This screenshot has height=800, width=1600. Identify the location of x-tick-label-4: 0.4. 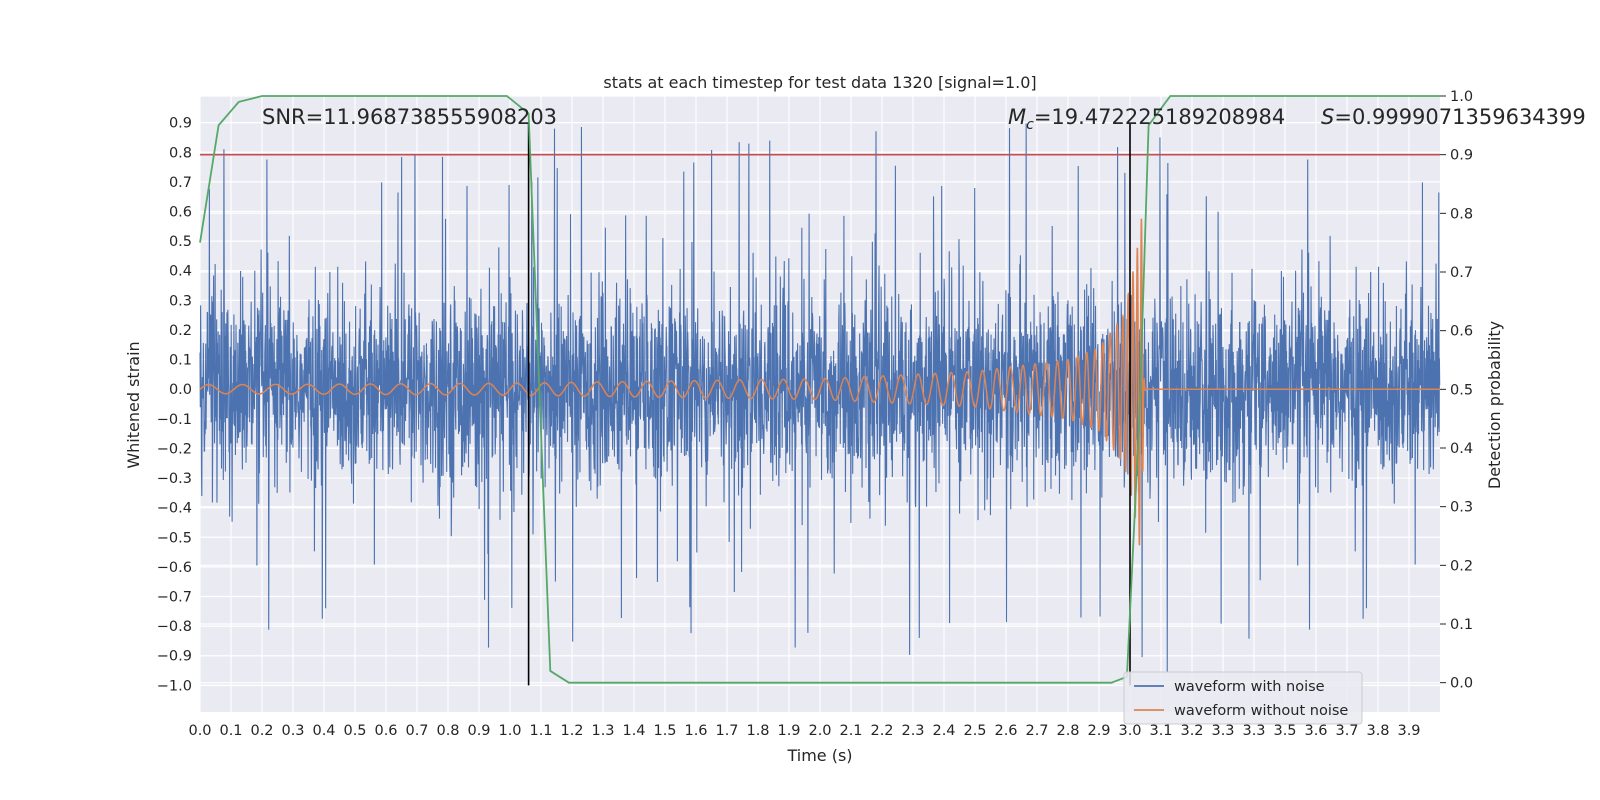
(323, 731).